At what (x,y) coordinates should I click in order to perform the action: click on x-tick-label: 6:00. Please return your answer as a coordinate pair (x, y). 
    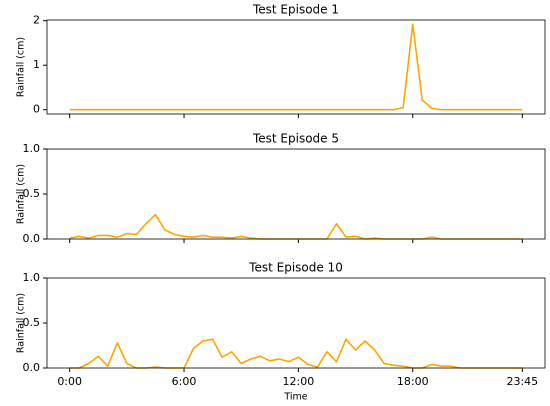
    Looking at the image, I should click on (184, 381).